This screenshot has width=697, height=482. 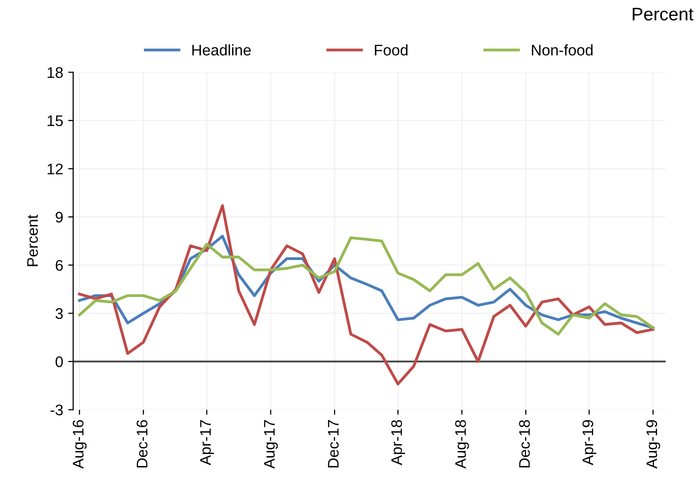 What do you see at coordinates (79, 444) in the screenshot?
I see `x-tick-label: Aug-16` at bounding box center [79, 444].